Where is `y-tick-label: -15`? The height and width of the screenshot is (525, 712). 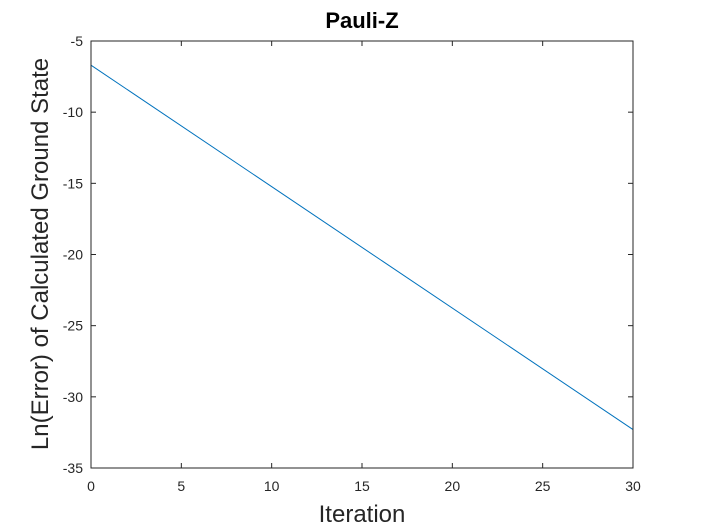
y-tick-label: -15 is located at coordinates (73, 183).